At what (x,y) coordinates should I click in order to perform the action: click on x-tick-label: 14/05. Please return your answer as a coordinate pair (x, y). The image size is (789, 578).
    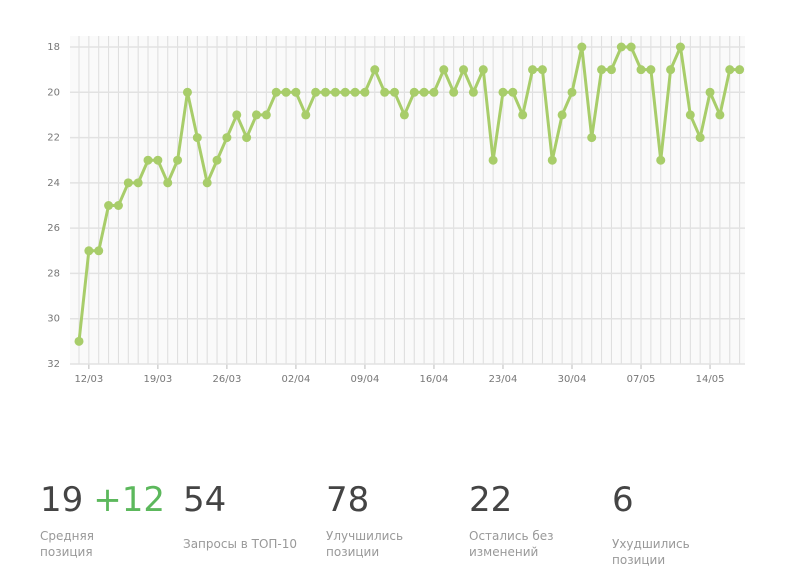
    Looking at the image, I should click on (710, 379).